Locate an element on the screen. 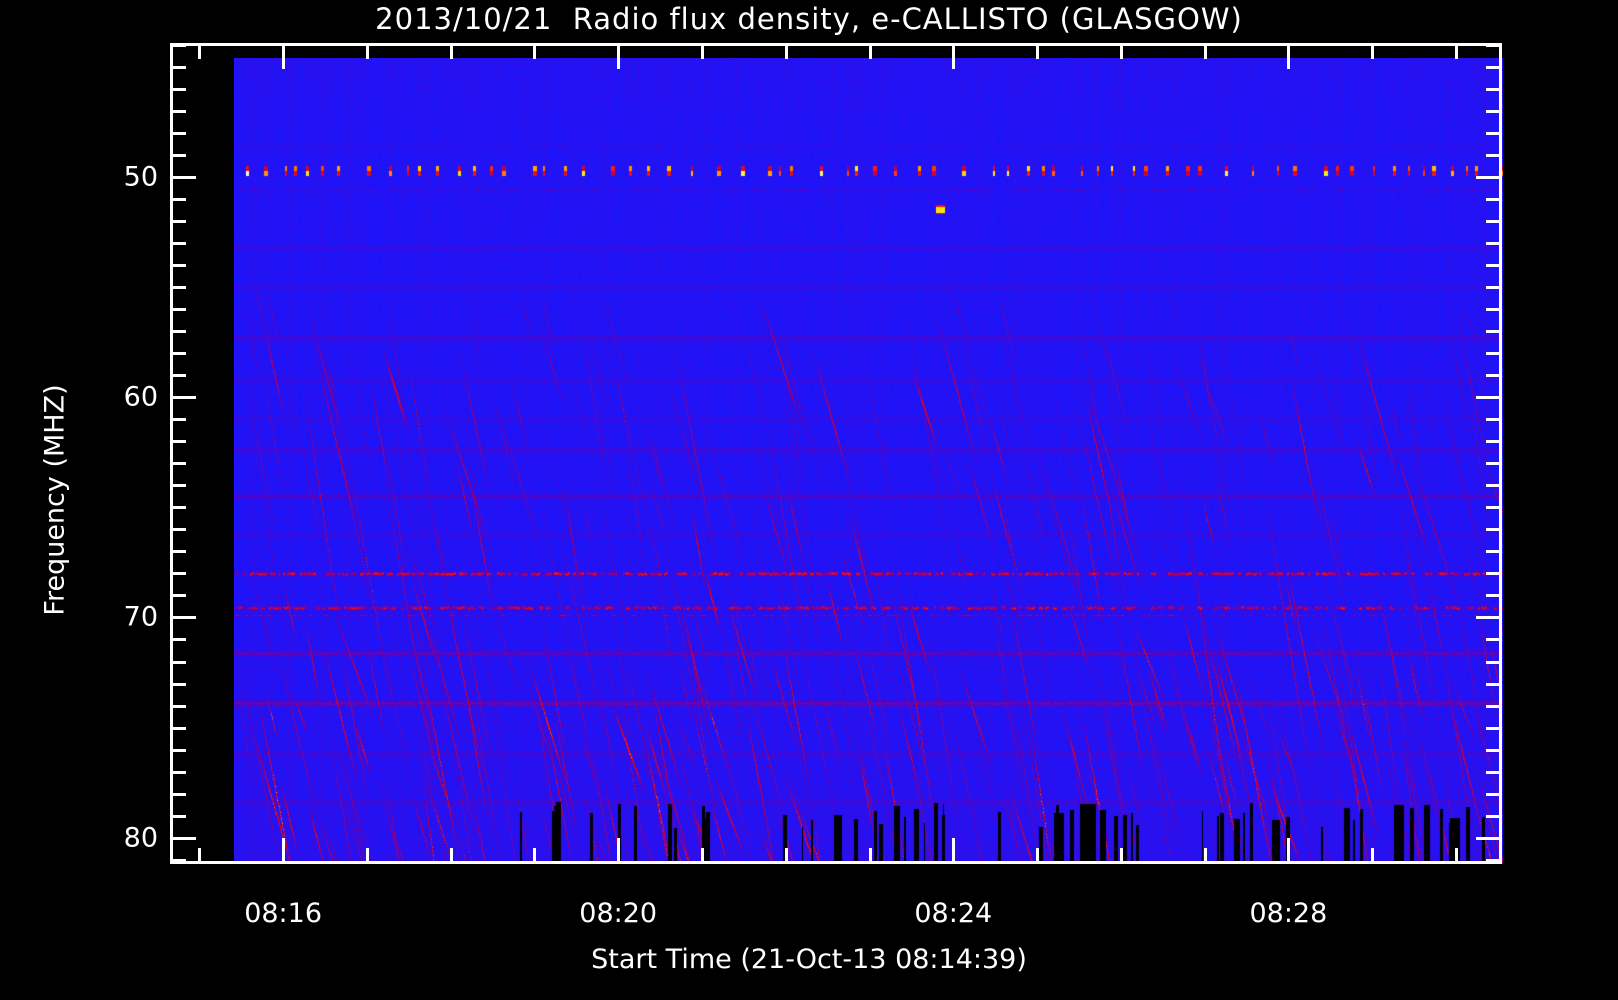 Image resolution: width=1618 pixels, height=1000 pixels. y-axis-title: Frequency (MHZ) is located at coordinates (55, 500).